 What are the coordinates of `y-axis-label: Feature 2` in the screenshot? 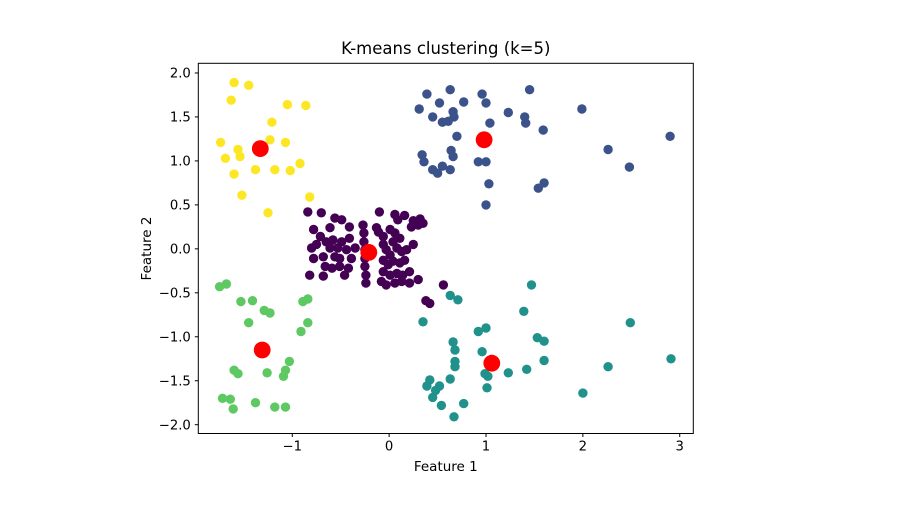 It's located at (147, 249).